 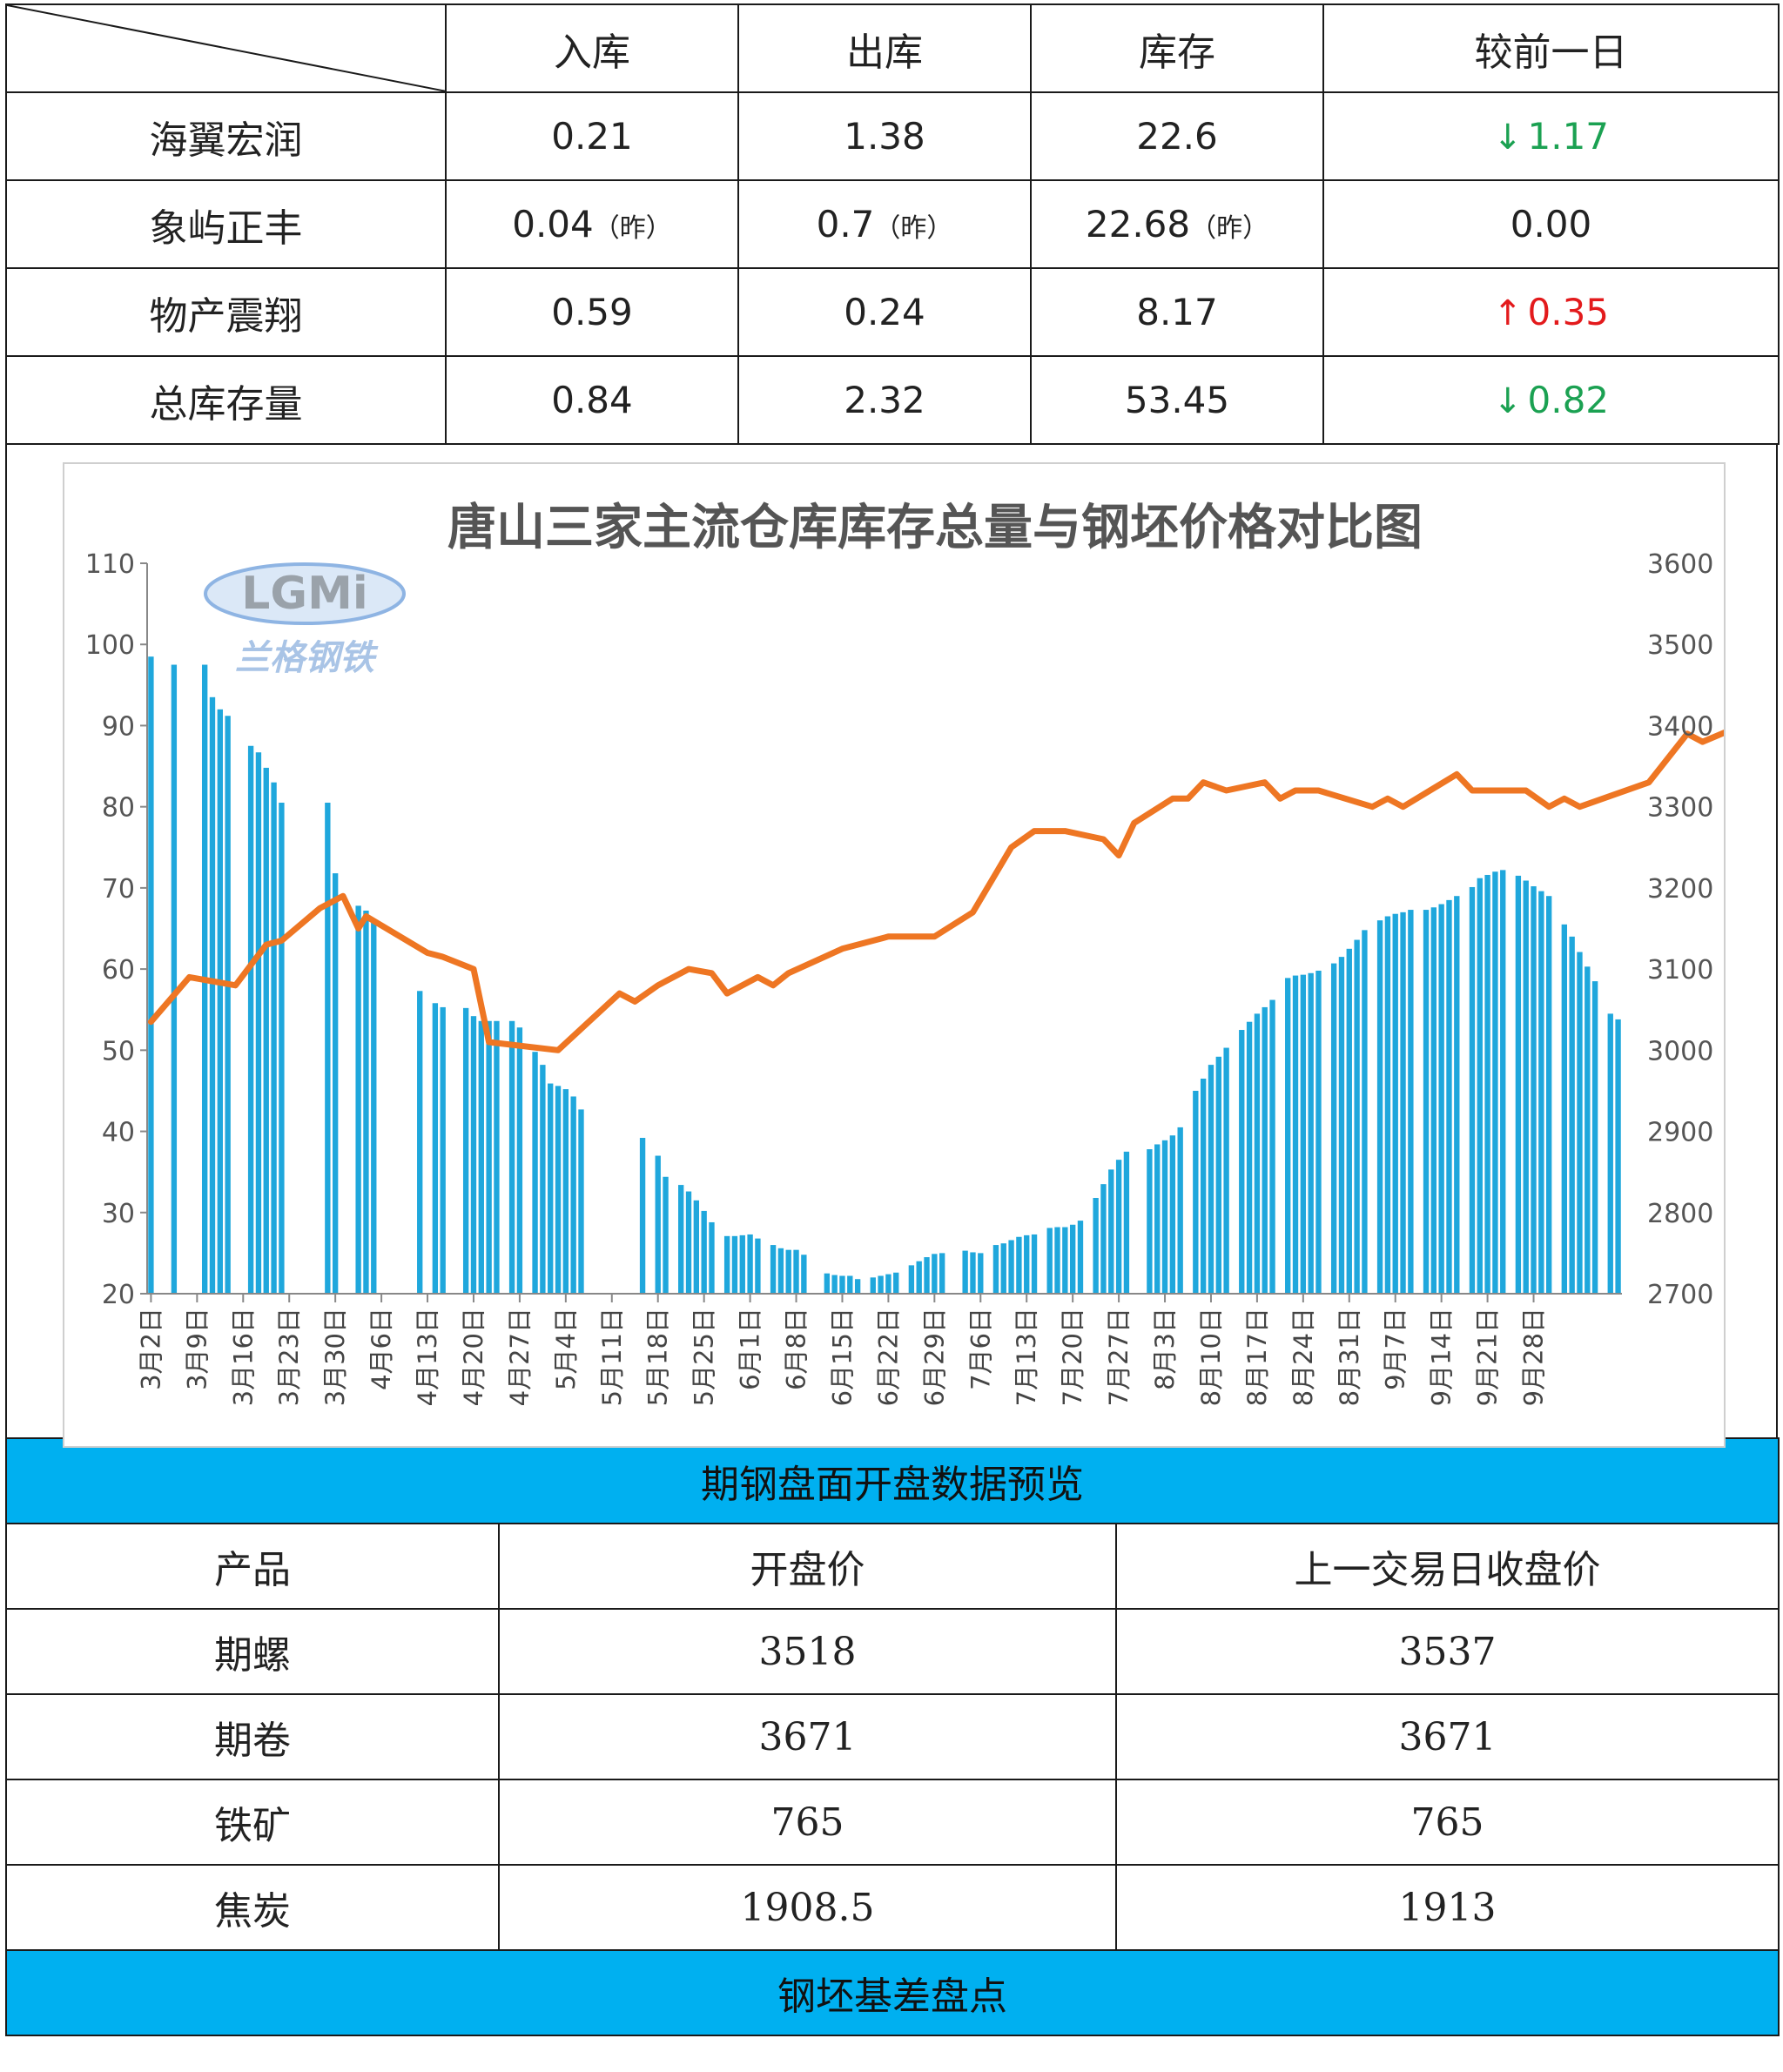 What do you see at coordinates (892, 400) in the screenshot?
I see `inventory-row: 总库存量 0.84 2.32 53.45 ↓ 0.82` at bounding box center [892, 400].